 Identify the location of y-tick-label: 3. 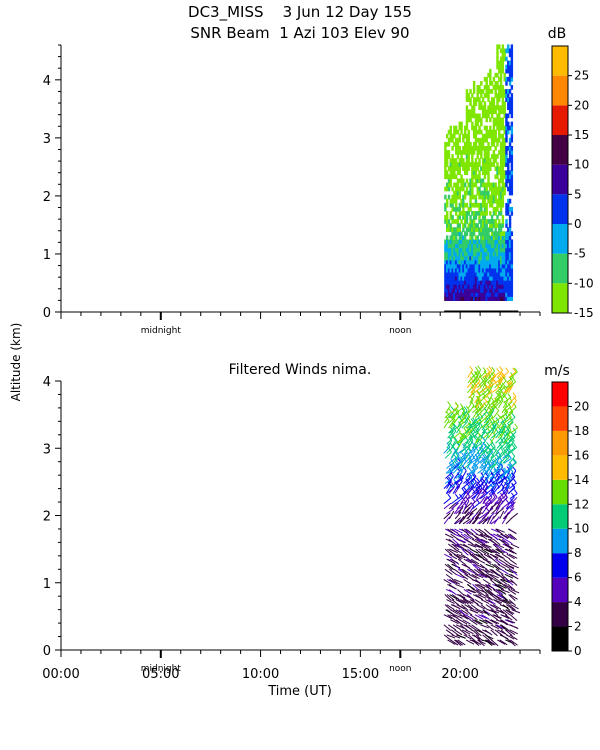
(47, 139).